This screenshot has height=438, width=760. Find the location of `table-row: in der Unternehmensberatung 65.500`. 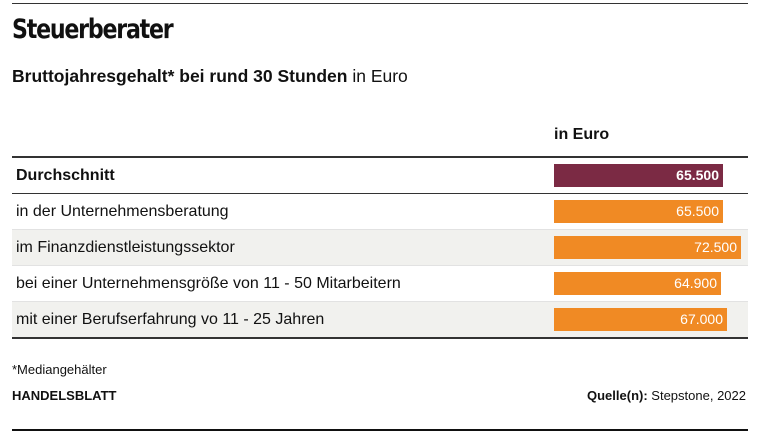

table-row: in der Unternehmensberatung 65.500 is located at coordinates (380, 212).